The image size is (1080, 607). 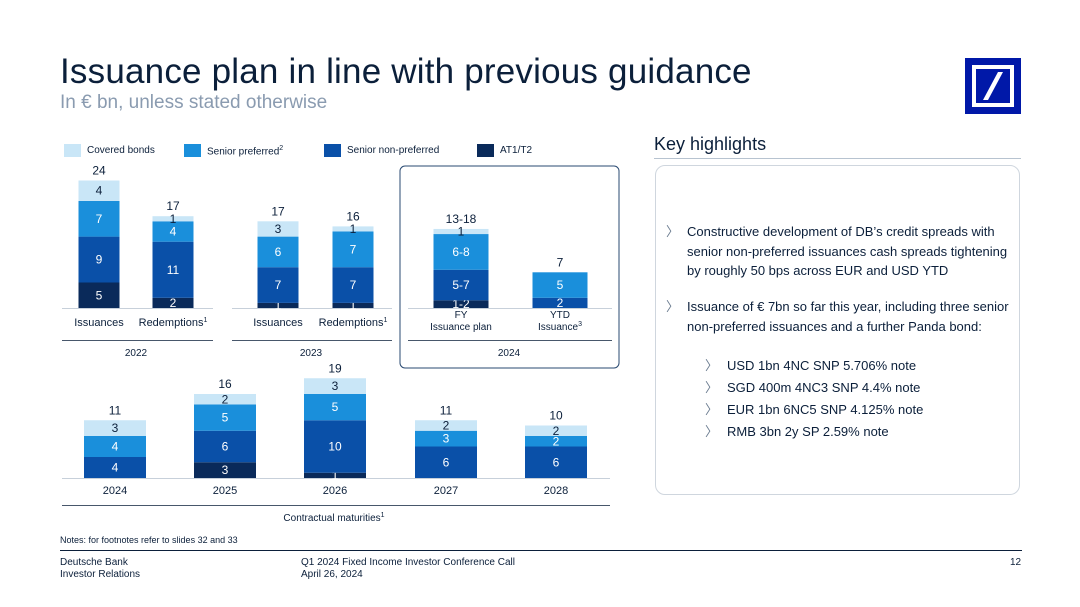 I want to click on legend-label: Senior non-preferred, so click(x=393, y=150).